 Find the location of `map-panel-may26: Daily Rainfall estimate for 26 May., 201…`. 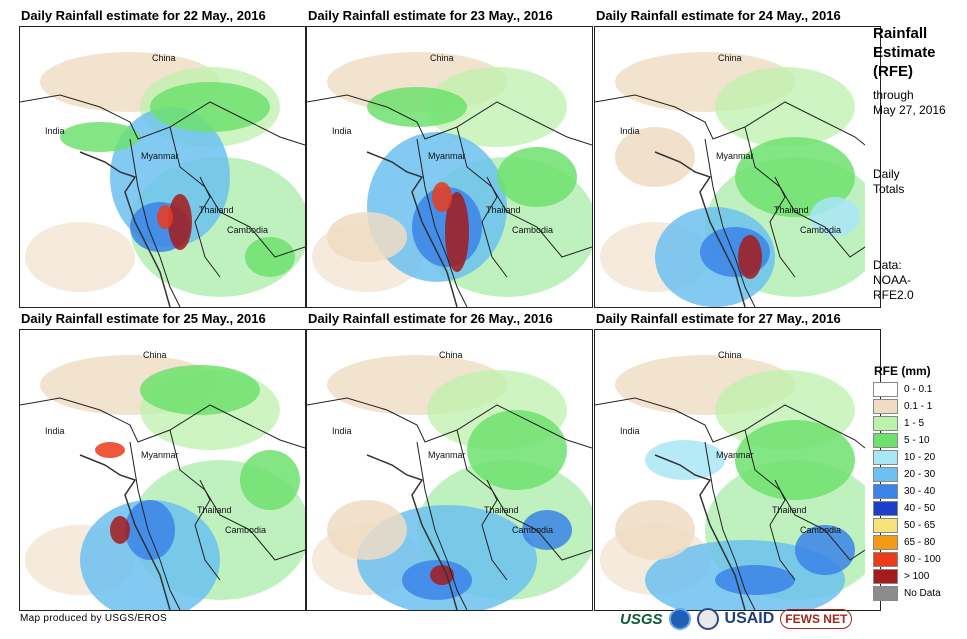

map-panel-may26: Daily Rainfall estimate for 26 May., 201… is located at coordinates (450, 460).